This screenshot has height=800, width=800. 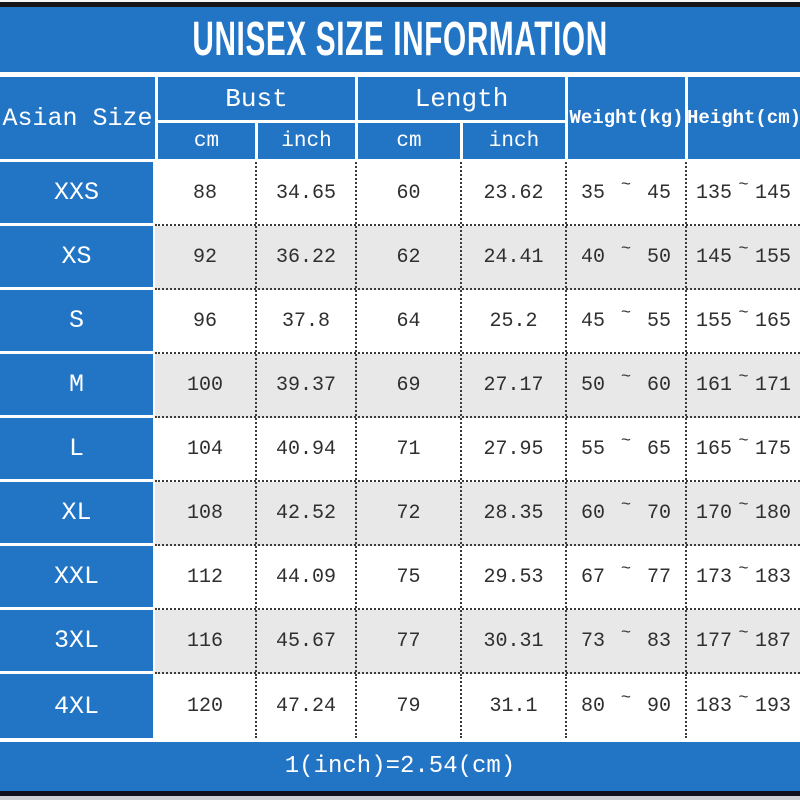 I want to click on weight-max-value: 60, so click(x=658, y=385).